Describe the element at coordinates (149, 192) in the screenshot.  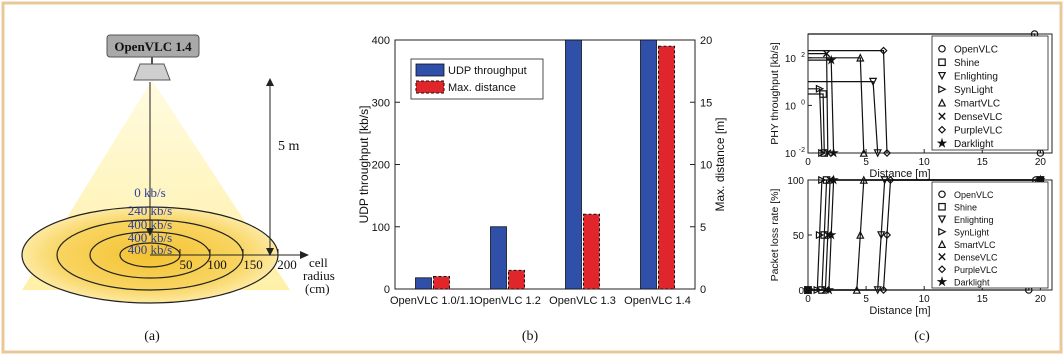
I see `rate-label: 0 kb/s` at that location.